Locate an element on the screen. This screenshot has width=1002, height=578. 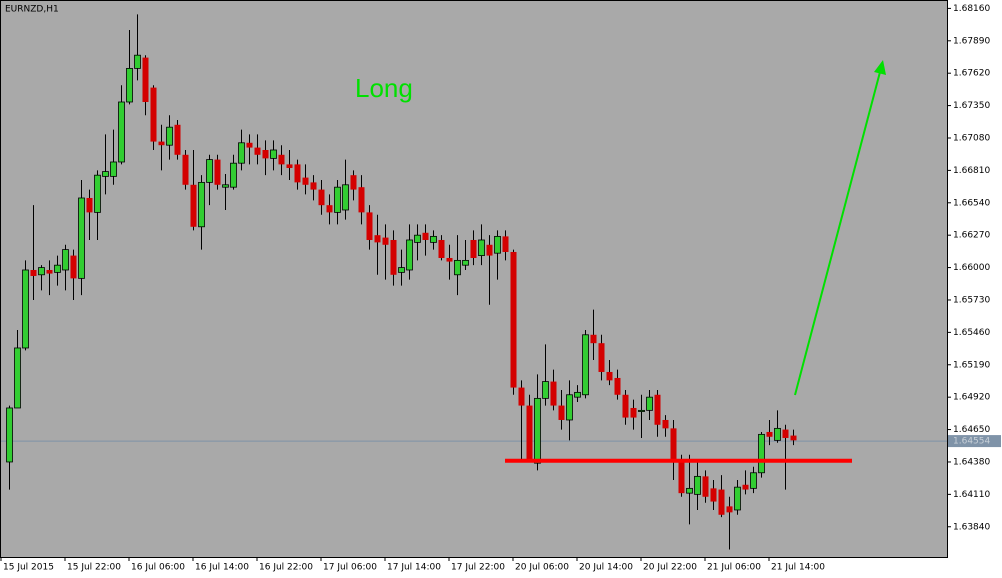
x-tick-label: 16 Jul 06:00 is located at coordinates (158, 568).